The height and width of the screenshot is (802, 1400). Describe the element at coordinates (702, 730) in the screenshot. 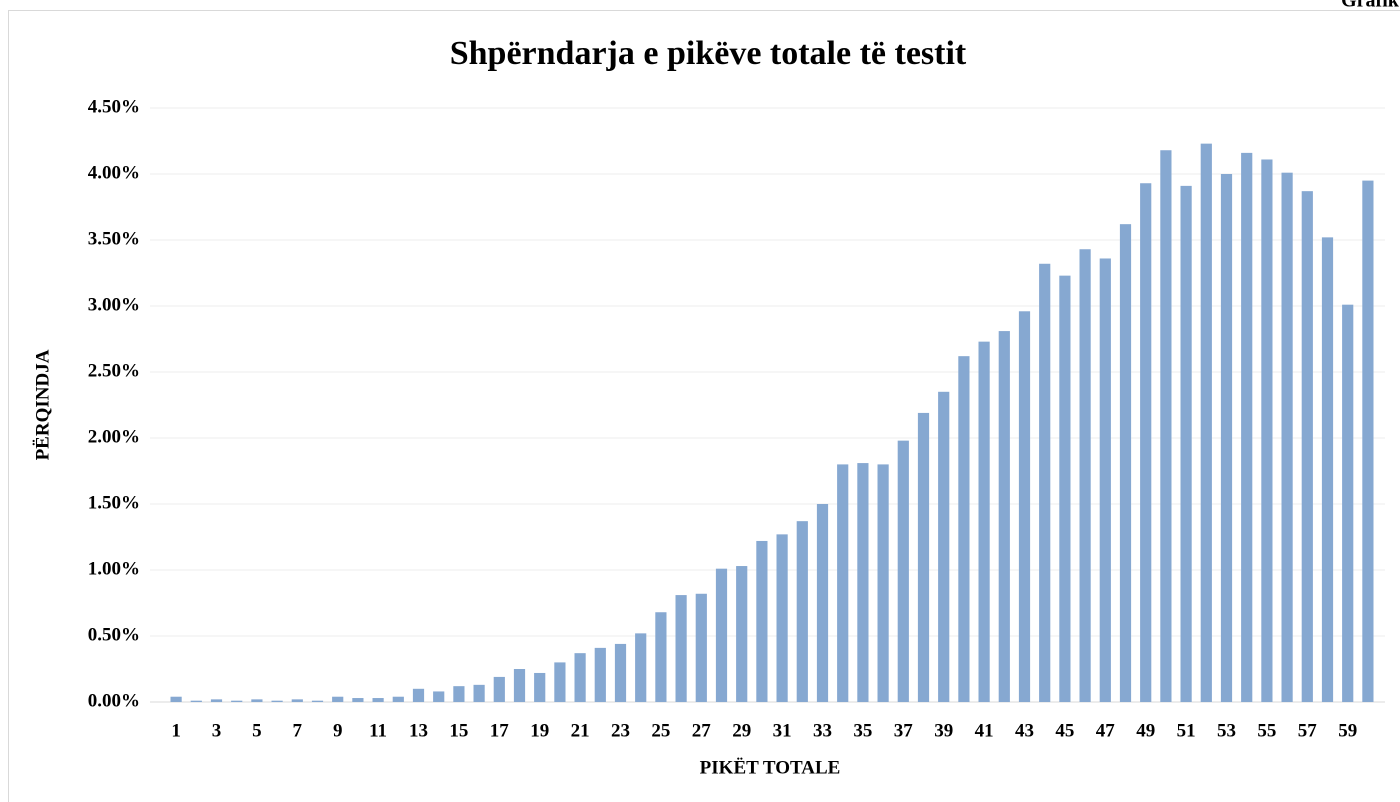

I see `x-tick-label: 27` at that location.